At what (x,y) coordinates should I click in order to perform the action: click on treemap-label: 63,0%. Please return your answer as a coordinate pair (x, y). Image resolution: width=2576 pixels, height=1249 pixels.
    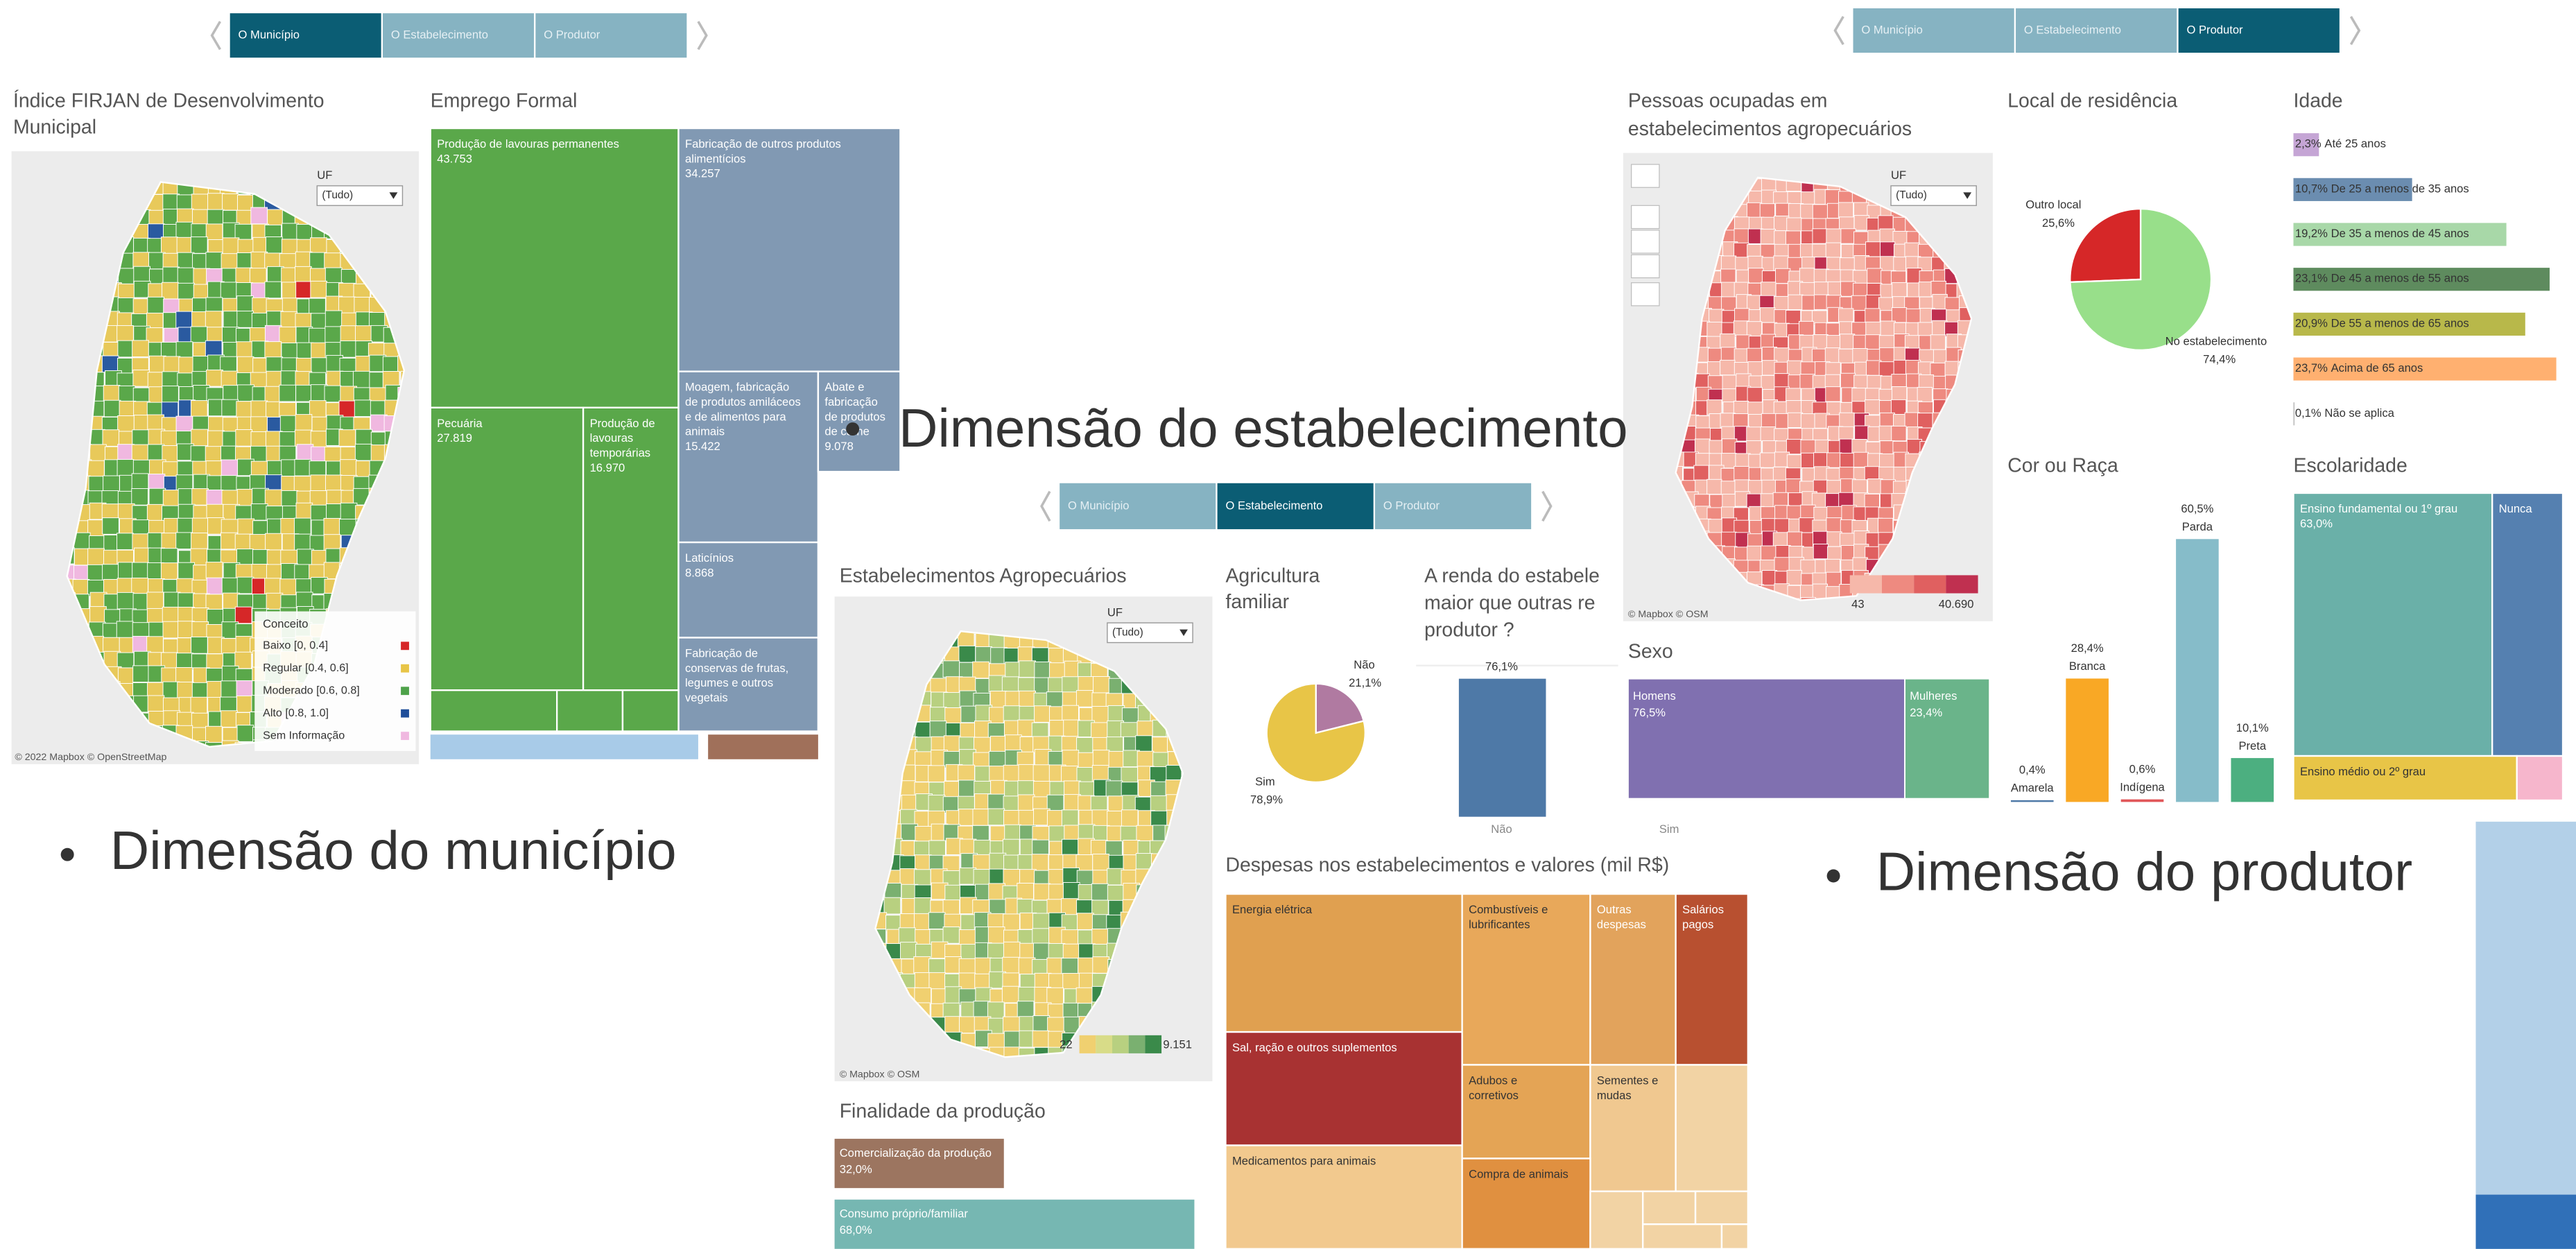
    Looking at the image, I should click on (2316, 523).